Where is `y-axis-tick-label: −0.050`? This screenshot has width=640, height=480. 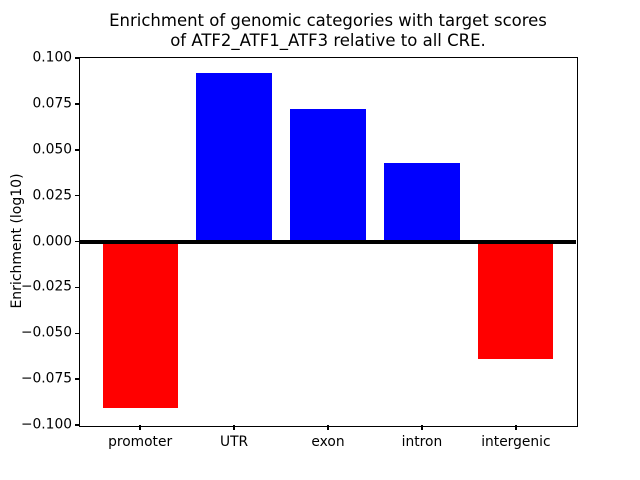 y-axis-tick-label: −0.050 is located at coordinates (46, 332).